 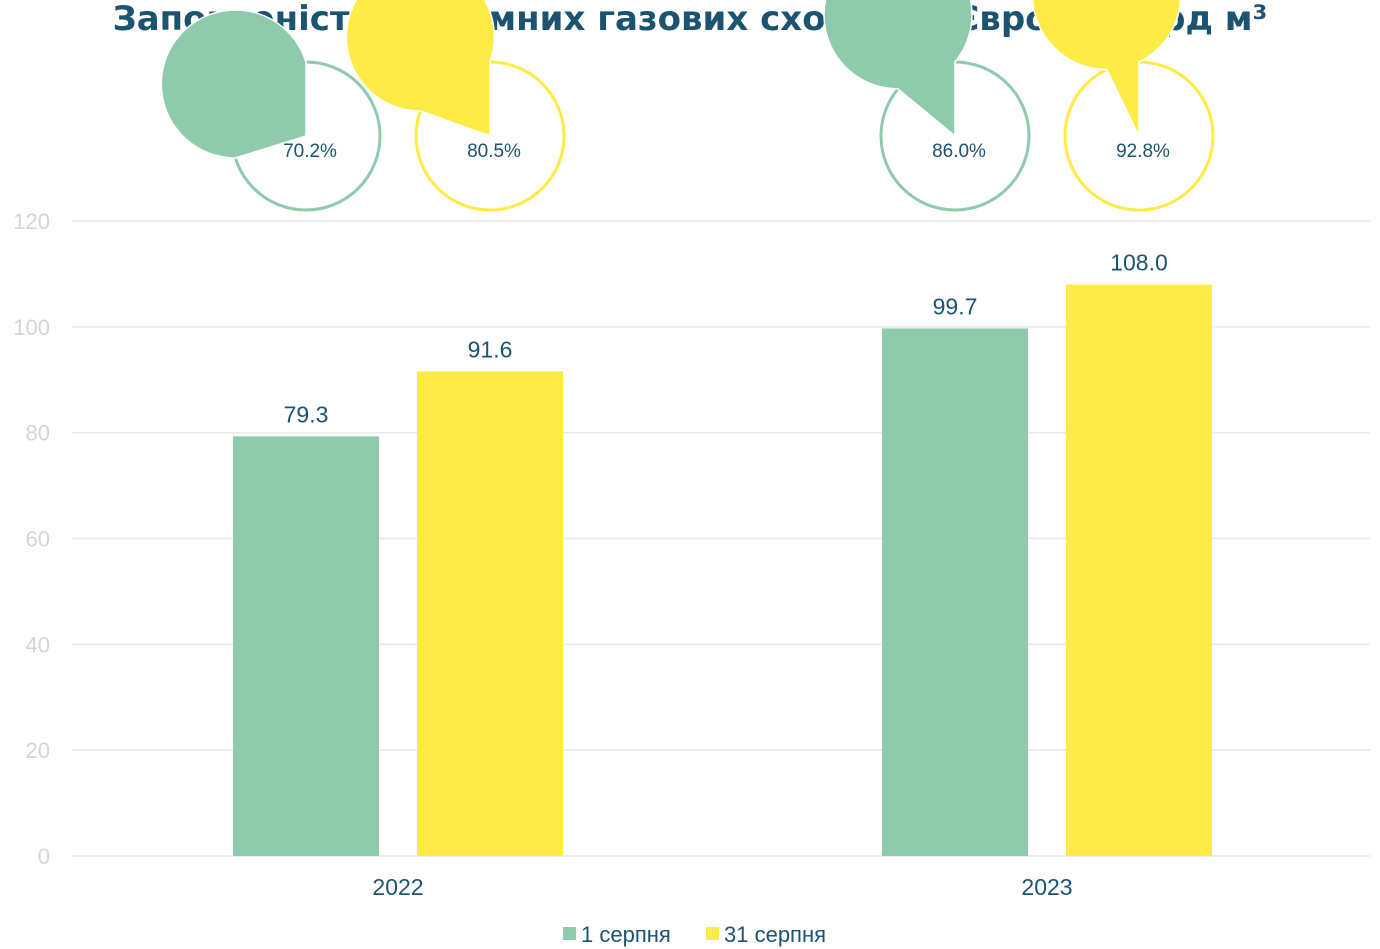 I want to click on y-tick-label: 0, so click(x=44, y=856).